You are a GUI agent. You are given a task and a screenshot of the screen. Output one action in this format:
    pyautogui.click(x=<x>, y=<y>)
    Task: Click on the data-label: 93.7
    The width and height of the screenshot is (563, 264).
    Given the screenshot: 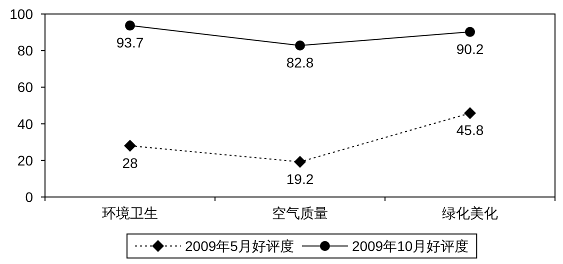 What is the action you would take?
    pyautogui.click(x=130, y=42)
    